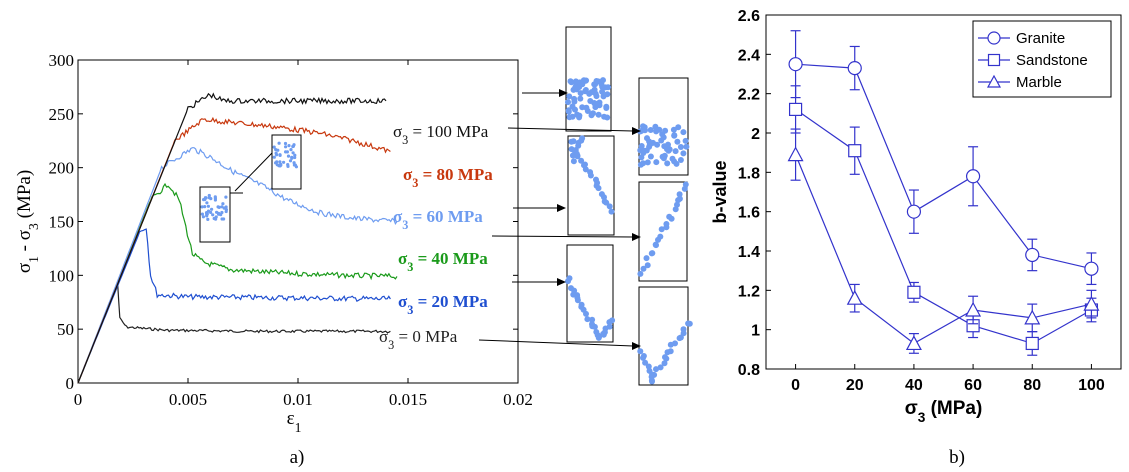  What do you see at coordinates (570, 129) in the screenshot?
I see `arrow-80mpa` at bounding box center [570, 129].